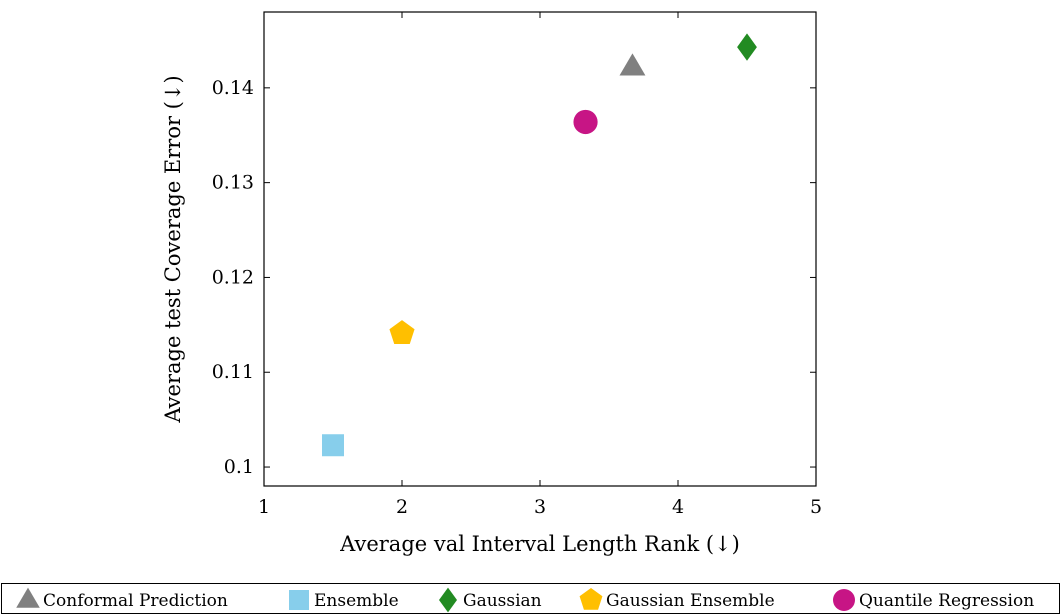 This screenshot has width=1061, height=615. I want to click on legend-label-quantile-regression: Quantile Regression, so click(946, 601).